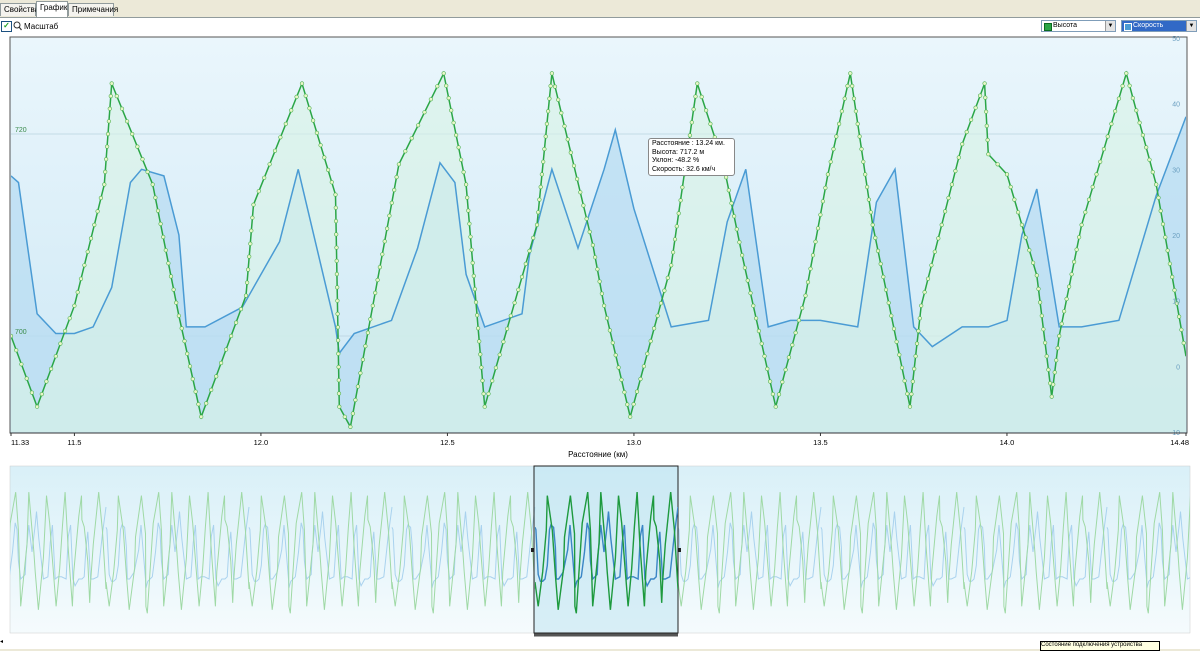 The height and width of the screenshot is (651, 1200). Describe the element at coordinates (532, 550) in the screenshot. I see `selection-left-handle` at that location.